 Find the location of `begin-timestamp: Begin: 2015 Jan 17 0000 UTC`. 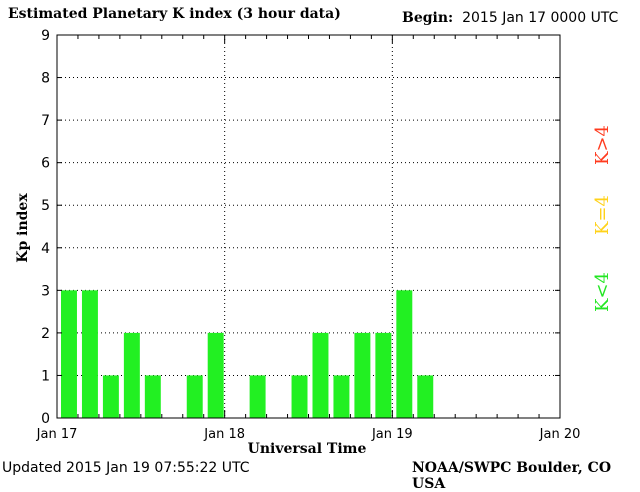

begin-timestamp: Begin: 2015 Jan 17 0000 UTC is located at coordinates (510, 18).